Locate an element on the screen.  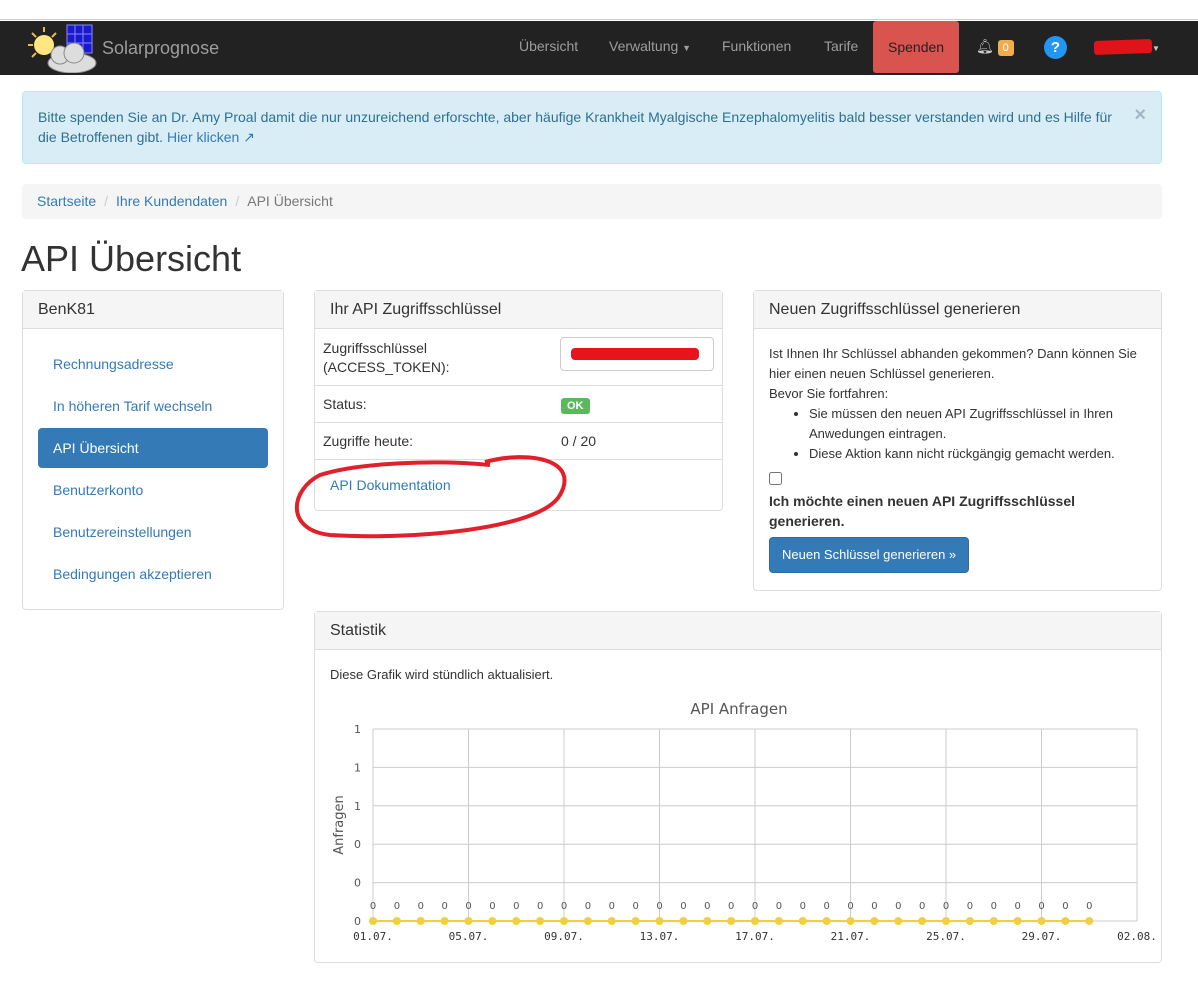
nav-verwaltung: Verwaltung ▼ is located at coordinates (650, 48).